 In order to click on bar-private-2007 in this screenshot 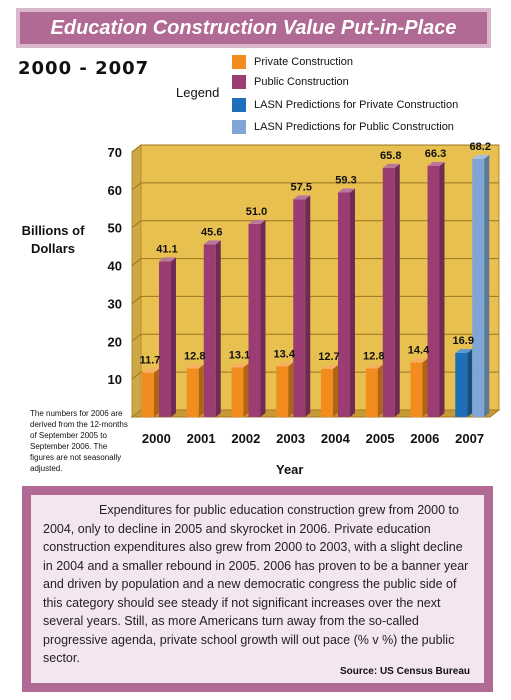, I will do `click(464, 383)`.